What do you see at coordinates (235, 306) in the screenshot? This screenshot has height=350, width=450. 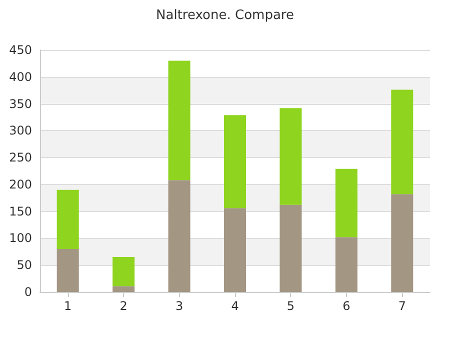 I see `x-tick-label: 4` at bounding box center [235, 306].